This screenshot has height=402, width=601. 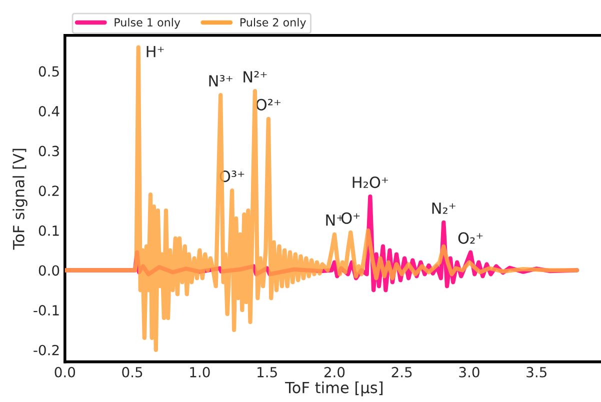 What do you see at coordinates (536, 372) in the screenshot?
I see `x-tick-label: 3.5` at bounding box center [536, 372].